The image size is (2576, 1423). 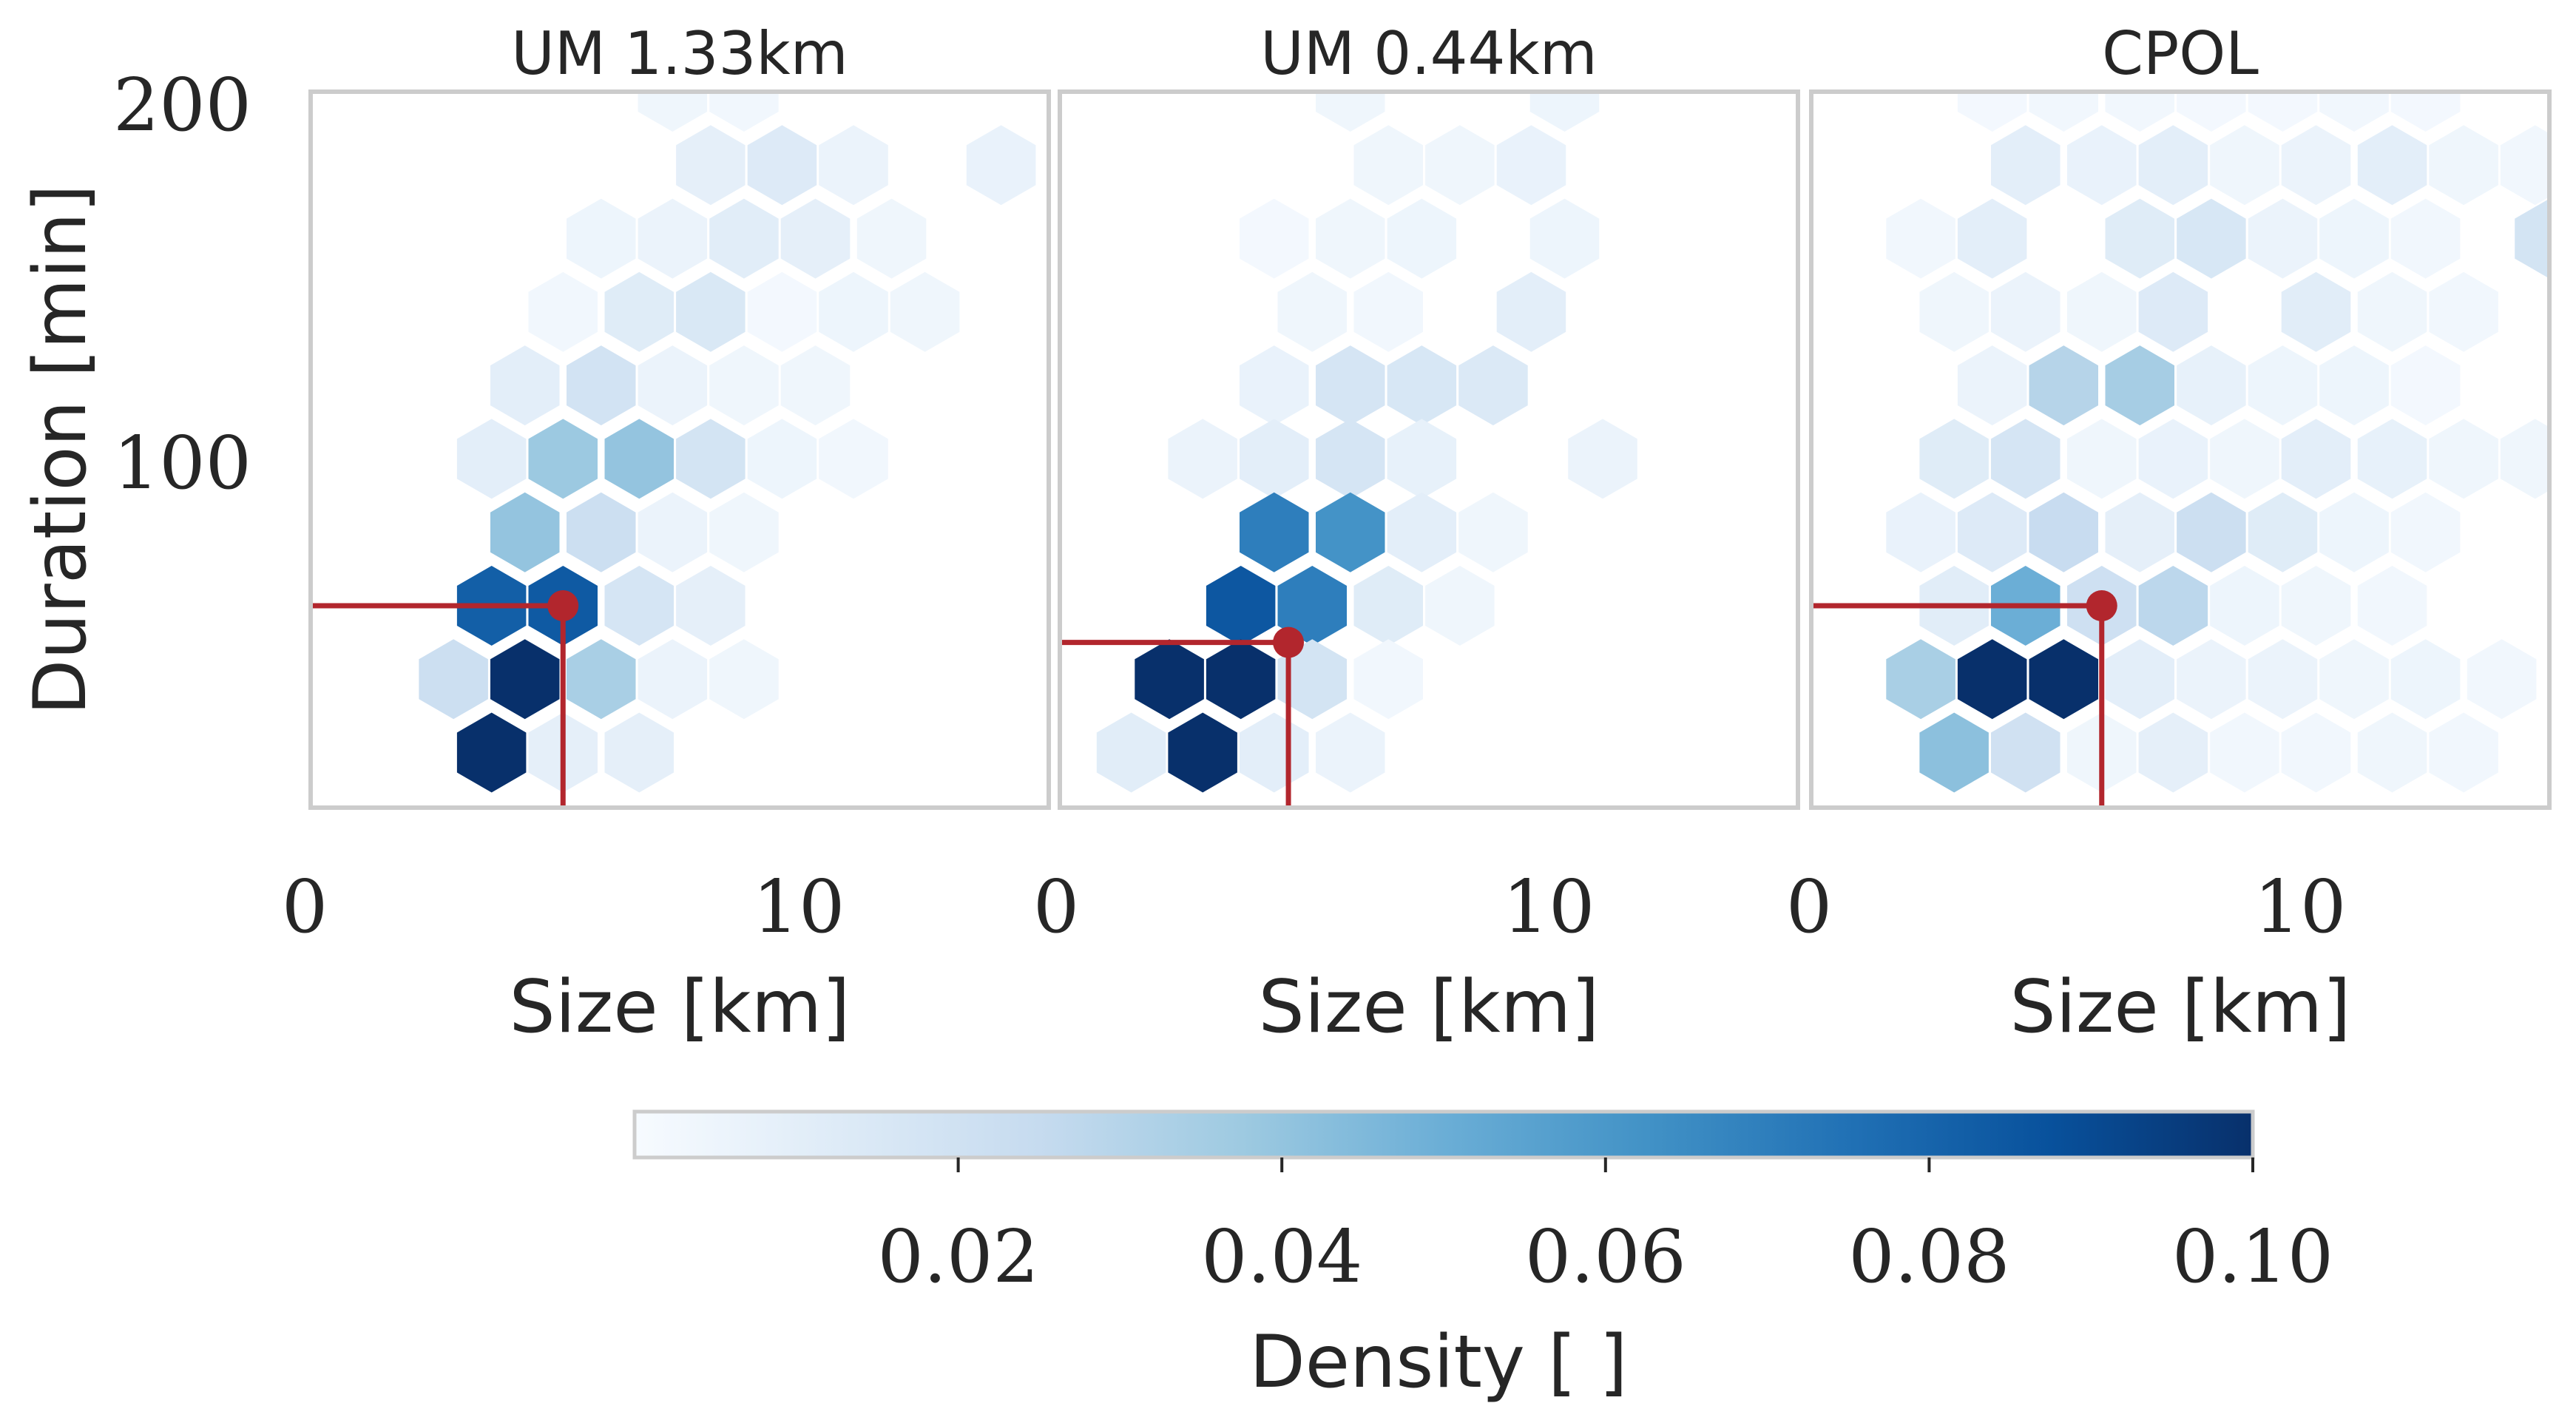 What do you see at coordinates (1428, 54) in the screenshot?
I see `panel-title: UM 0.44km` at bounding box center [1428, 54].